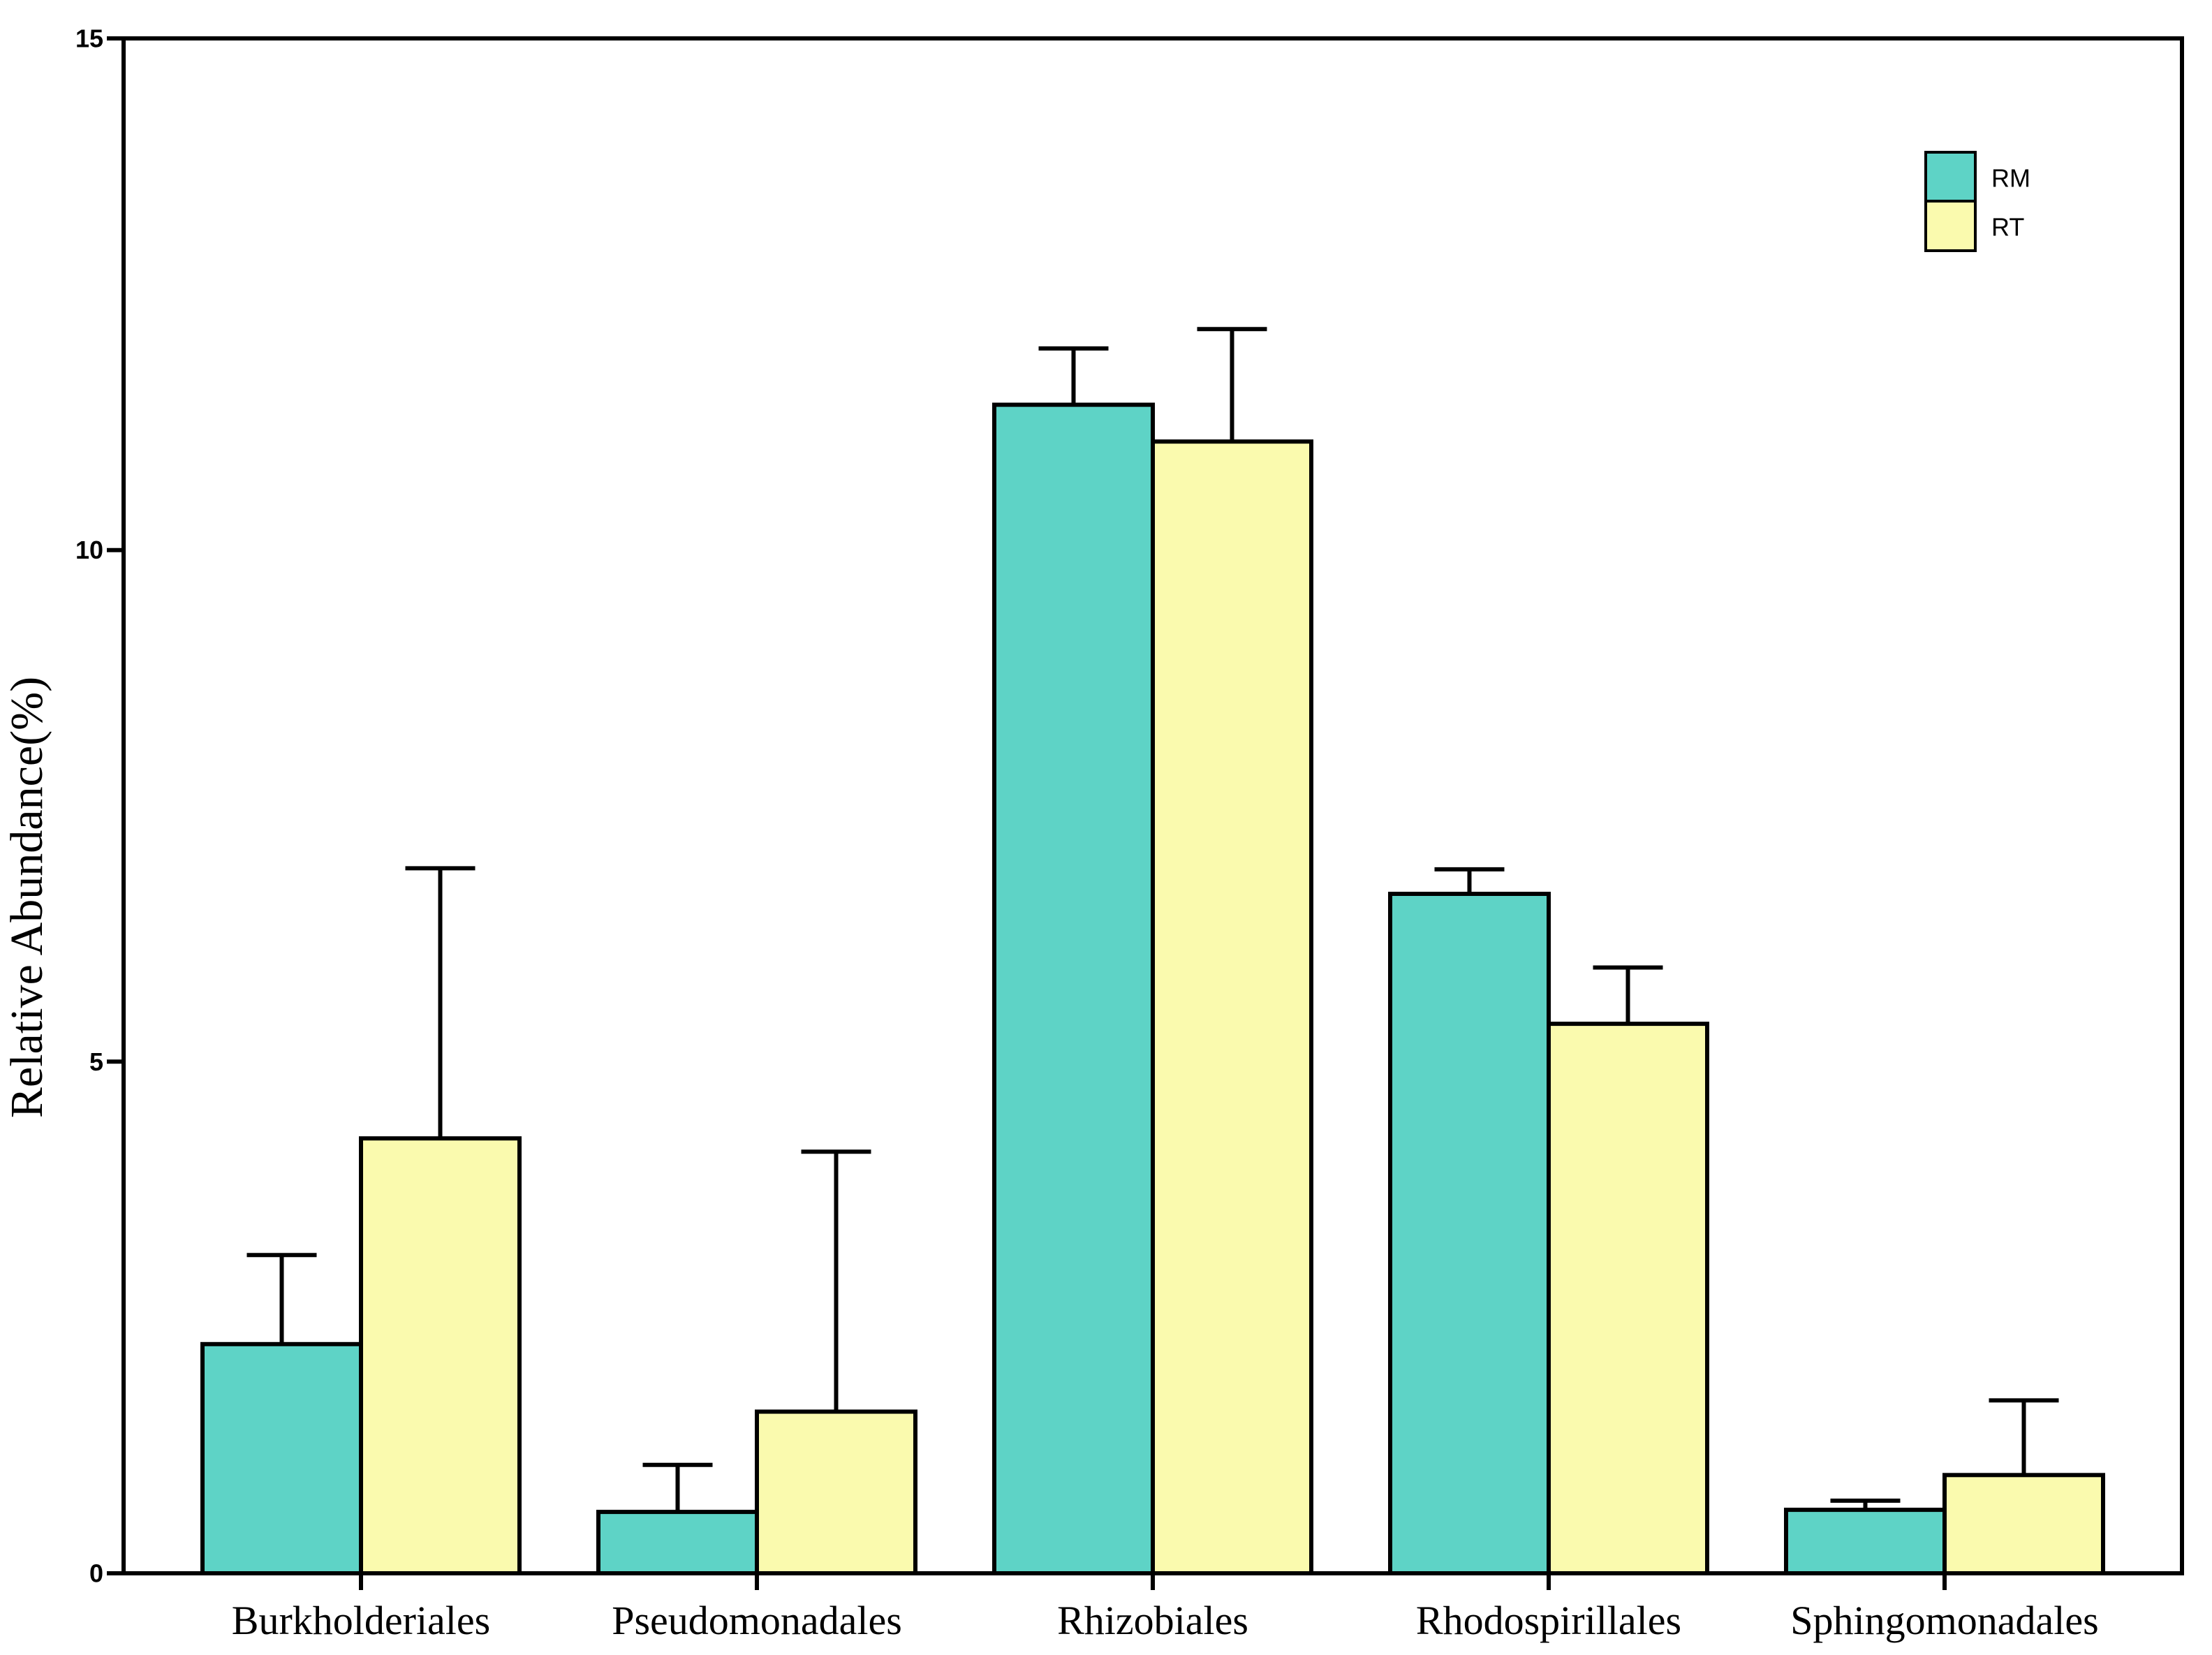 The image size is (2212, 1655). What do you see at coordinates (757, 1620) in the screenshot?
I see `x-category-label-pseudomonadales: Pseudomonadales` at bounding box center [757, 1620].